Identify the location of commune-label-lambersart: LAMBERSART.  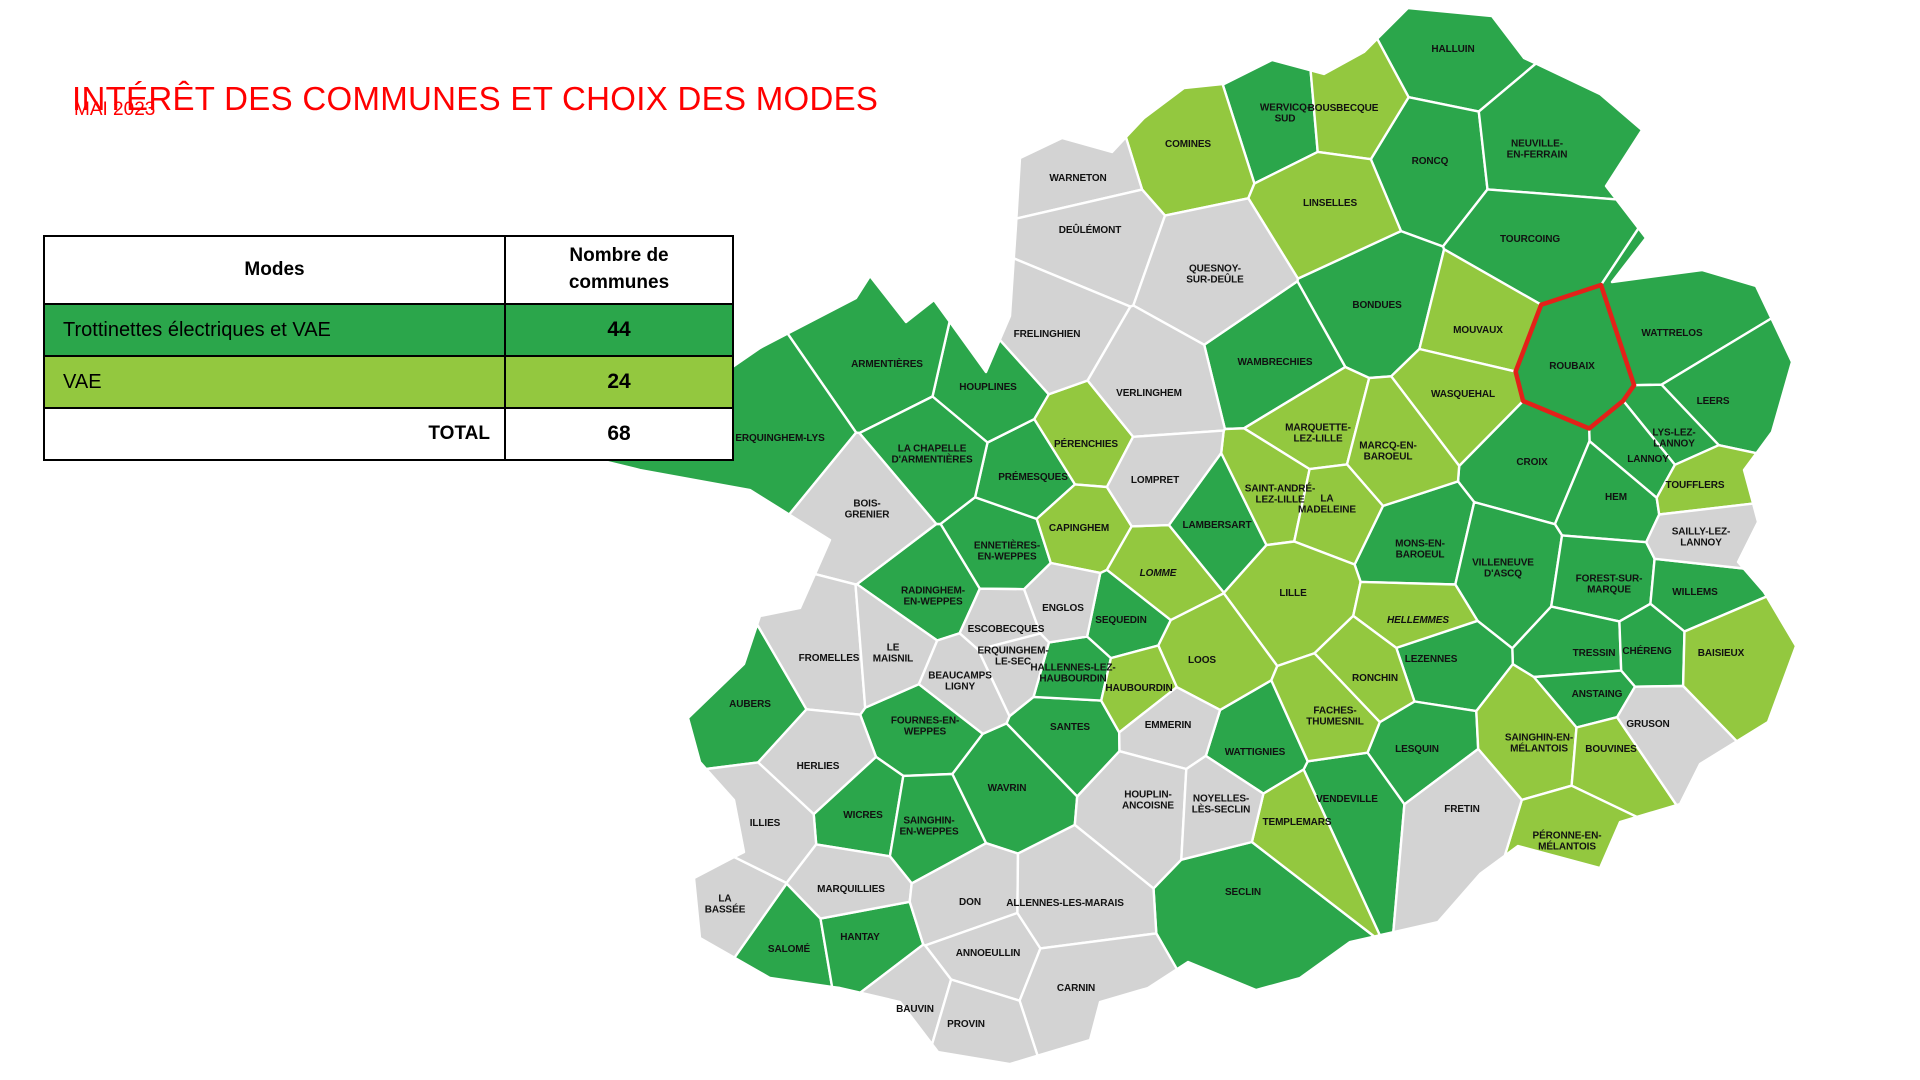
(1217, 525).